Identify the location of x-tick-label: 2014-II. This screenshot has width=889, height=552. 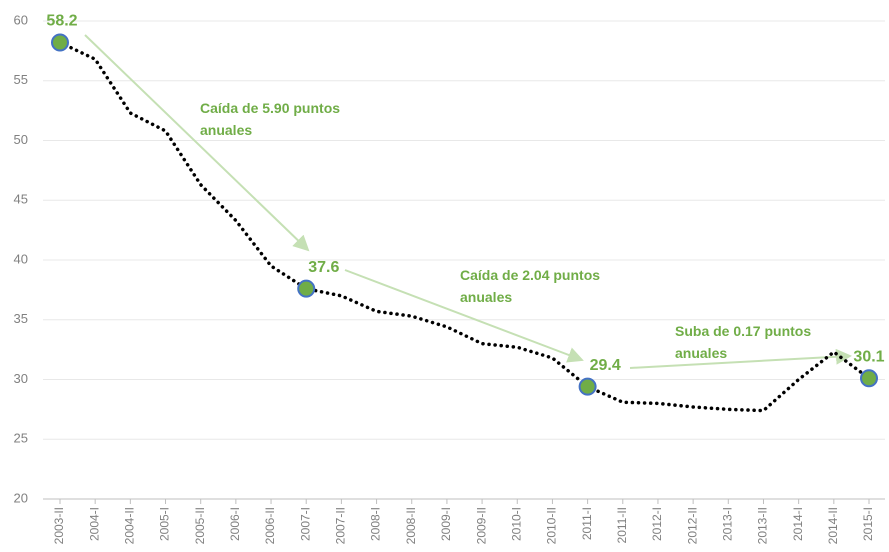
(833, 525).